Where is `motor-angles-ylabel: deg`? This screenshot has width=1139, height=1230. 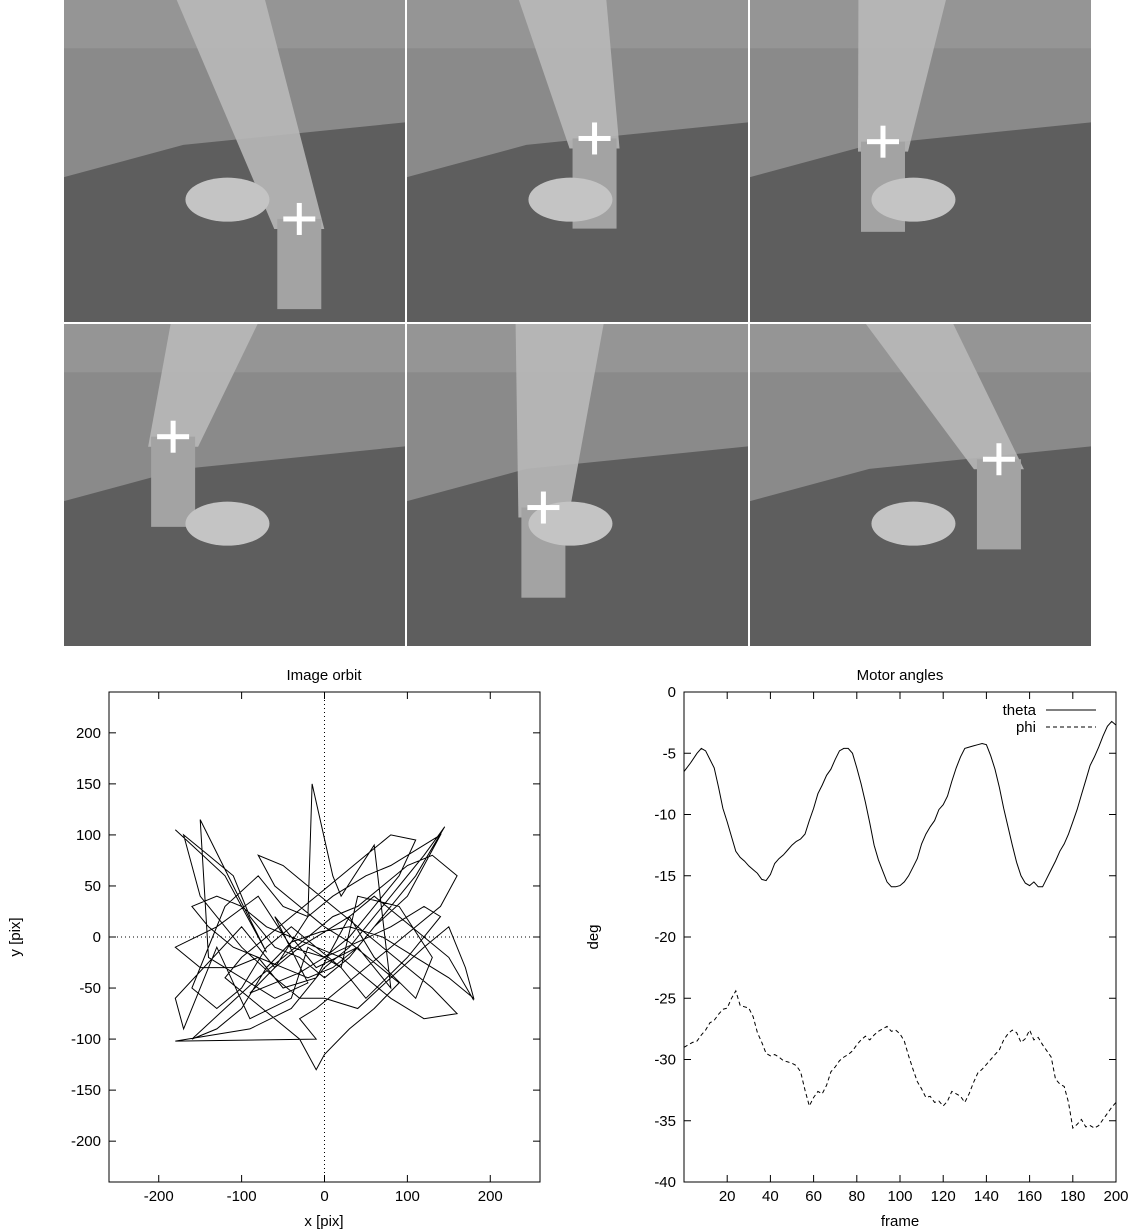 motor-angles-ylabel: deg is located at coordinates (593, 936).